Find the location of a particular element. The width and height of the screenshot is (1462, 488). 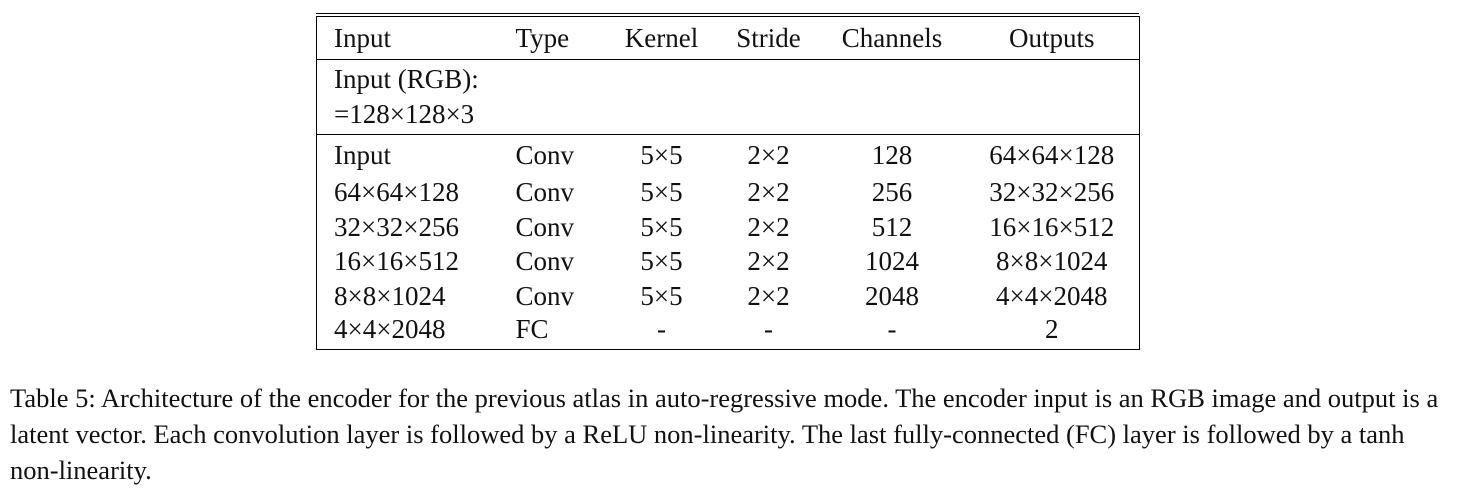

cell-input: 16×16×512 is located at coordinates (396, 261).